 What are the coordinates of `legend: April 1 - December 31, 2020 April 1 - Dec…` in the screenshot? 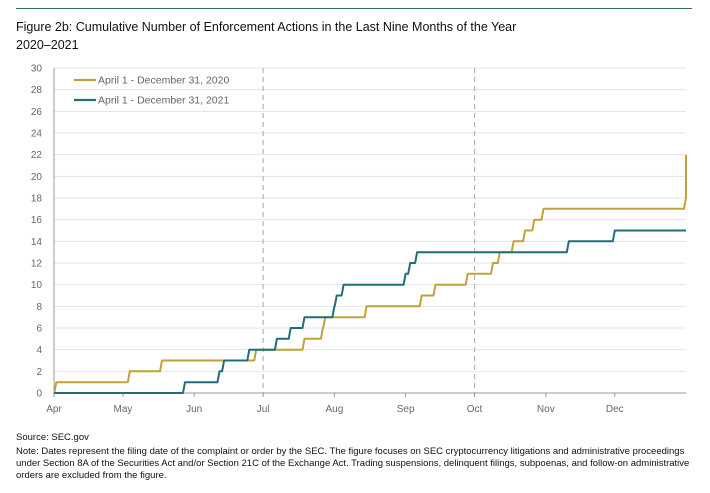 It's located at (151, 91).